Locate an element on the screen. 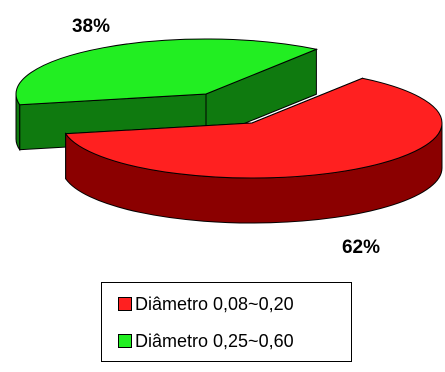 The height and width of the screenshot is (372, 445). pie-slice-top is located at coordinates (167, 72).